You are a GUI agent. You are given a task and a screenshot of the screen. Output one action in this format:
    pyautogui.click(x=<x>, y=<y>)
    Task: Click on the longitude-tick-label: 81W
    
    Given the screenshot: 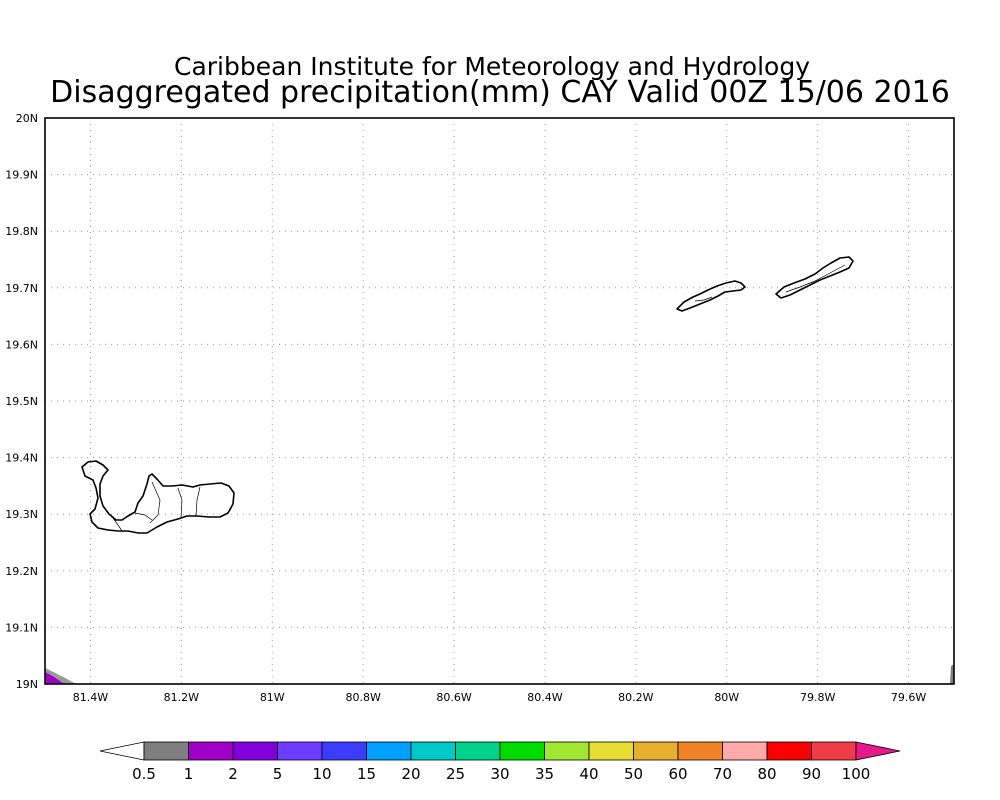 What is the action you would take?
    pyautogui.click(x=272, y=697)
    